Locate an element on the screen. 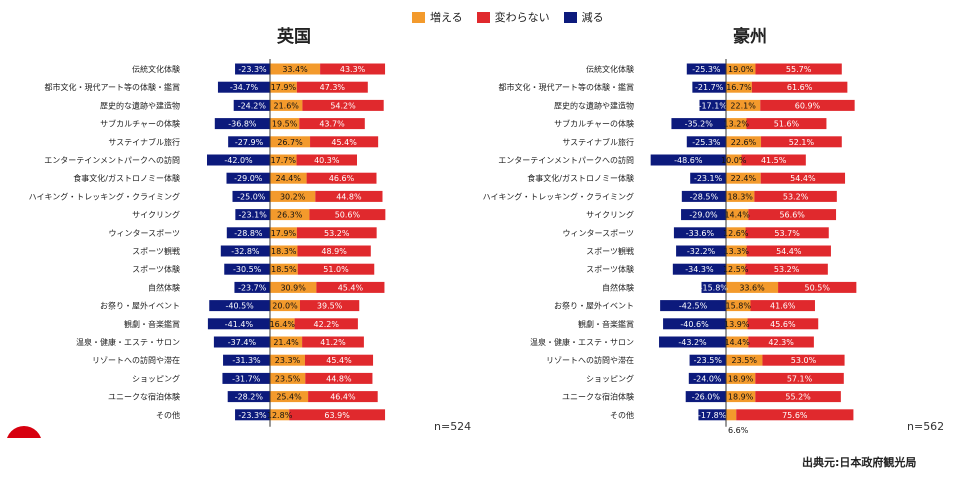 The width and height of the screenshot is (953, 487). category-label-uk: エンターテインメントパークへの訪問 is located at coordinates (112, 160).